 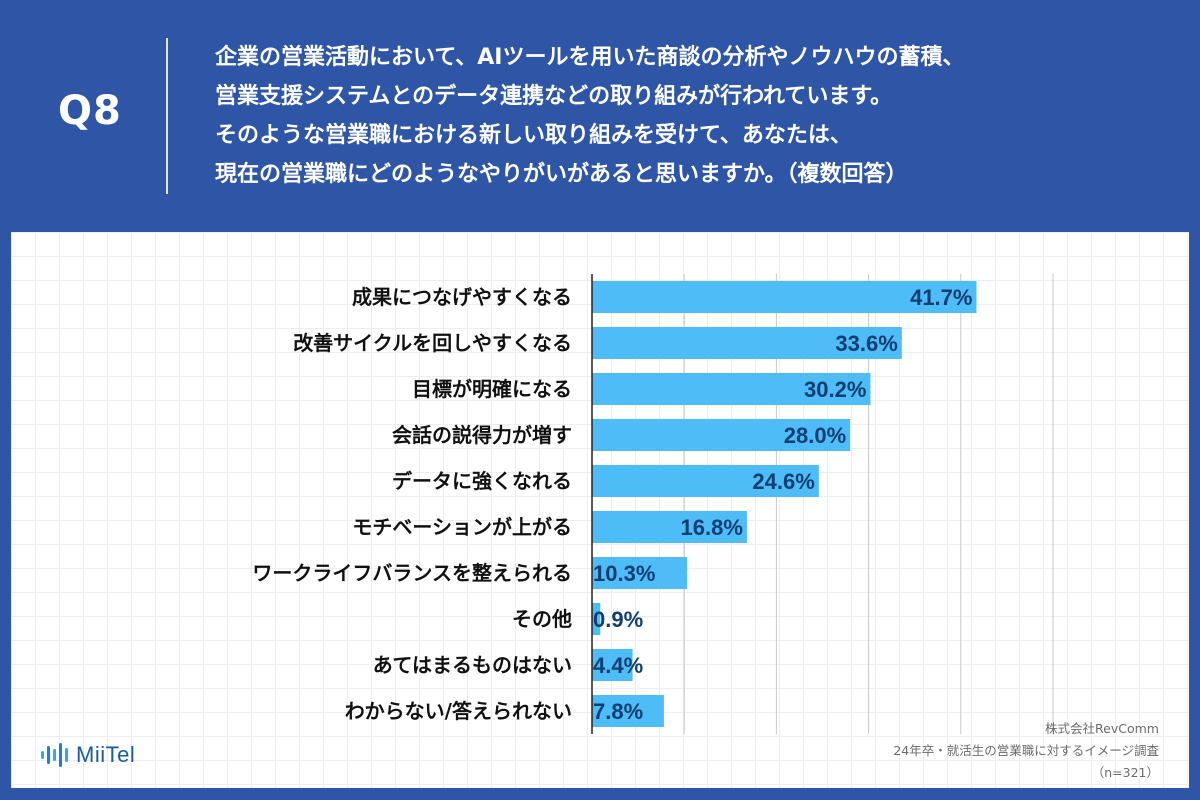 What do you see at coordinates (542, 619) in the screenshot?
I see `category-label: その他` at bounding box center [542, 619].